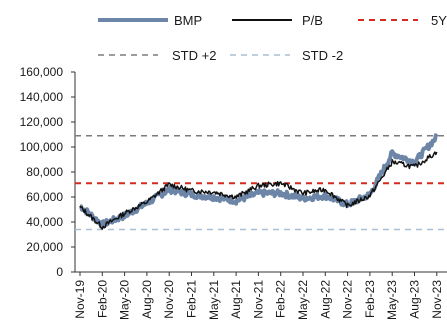 The width and height of the screenshot is (447, 327). Describe the element at coordinates (147, 299) in the screenshot. I see `x-tick-label: Aug-20` at that location.